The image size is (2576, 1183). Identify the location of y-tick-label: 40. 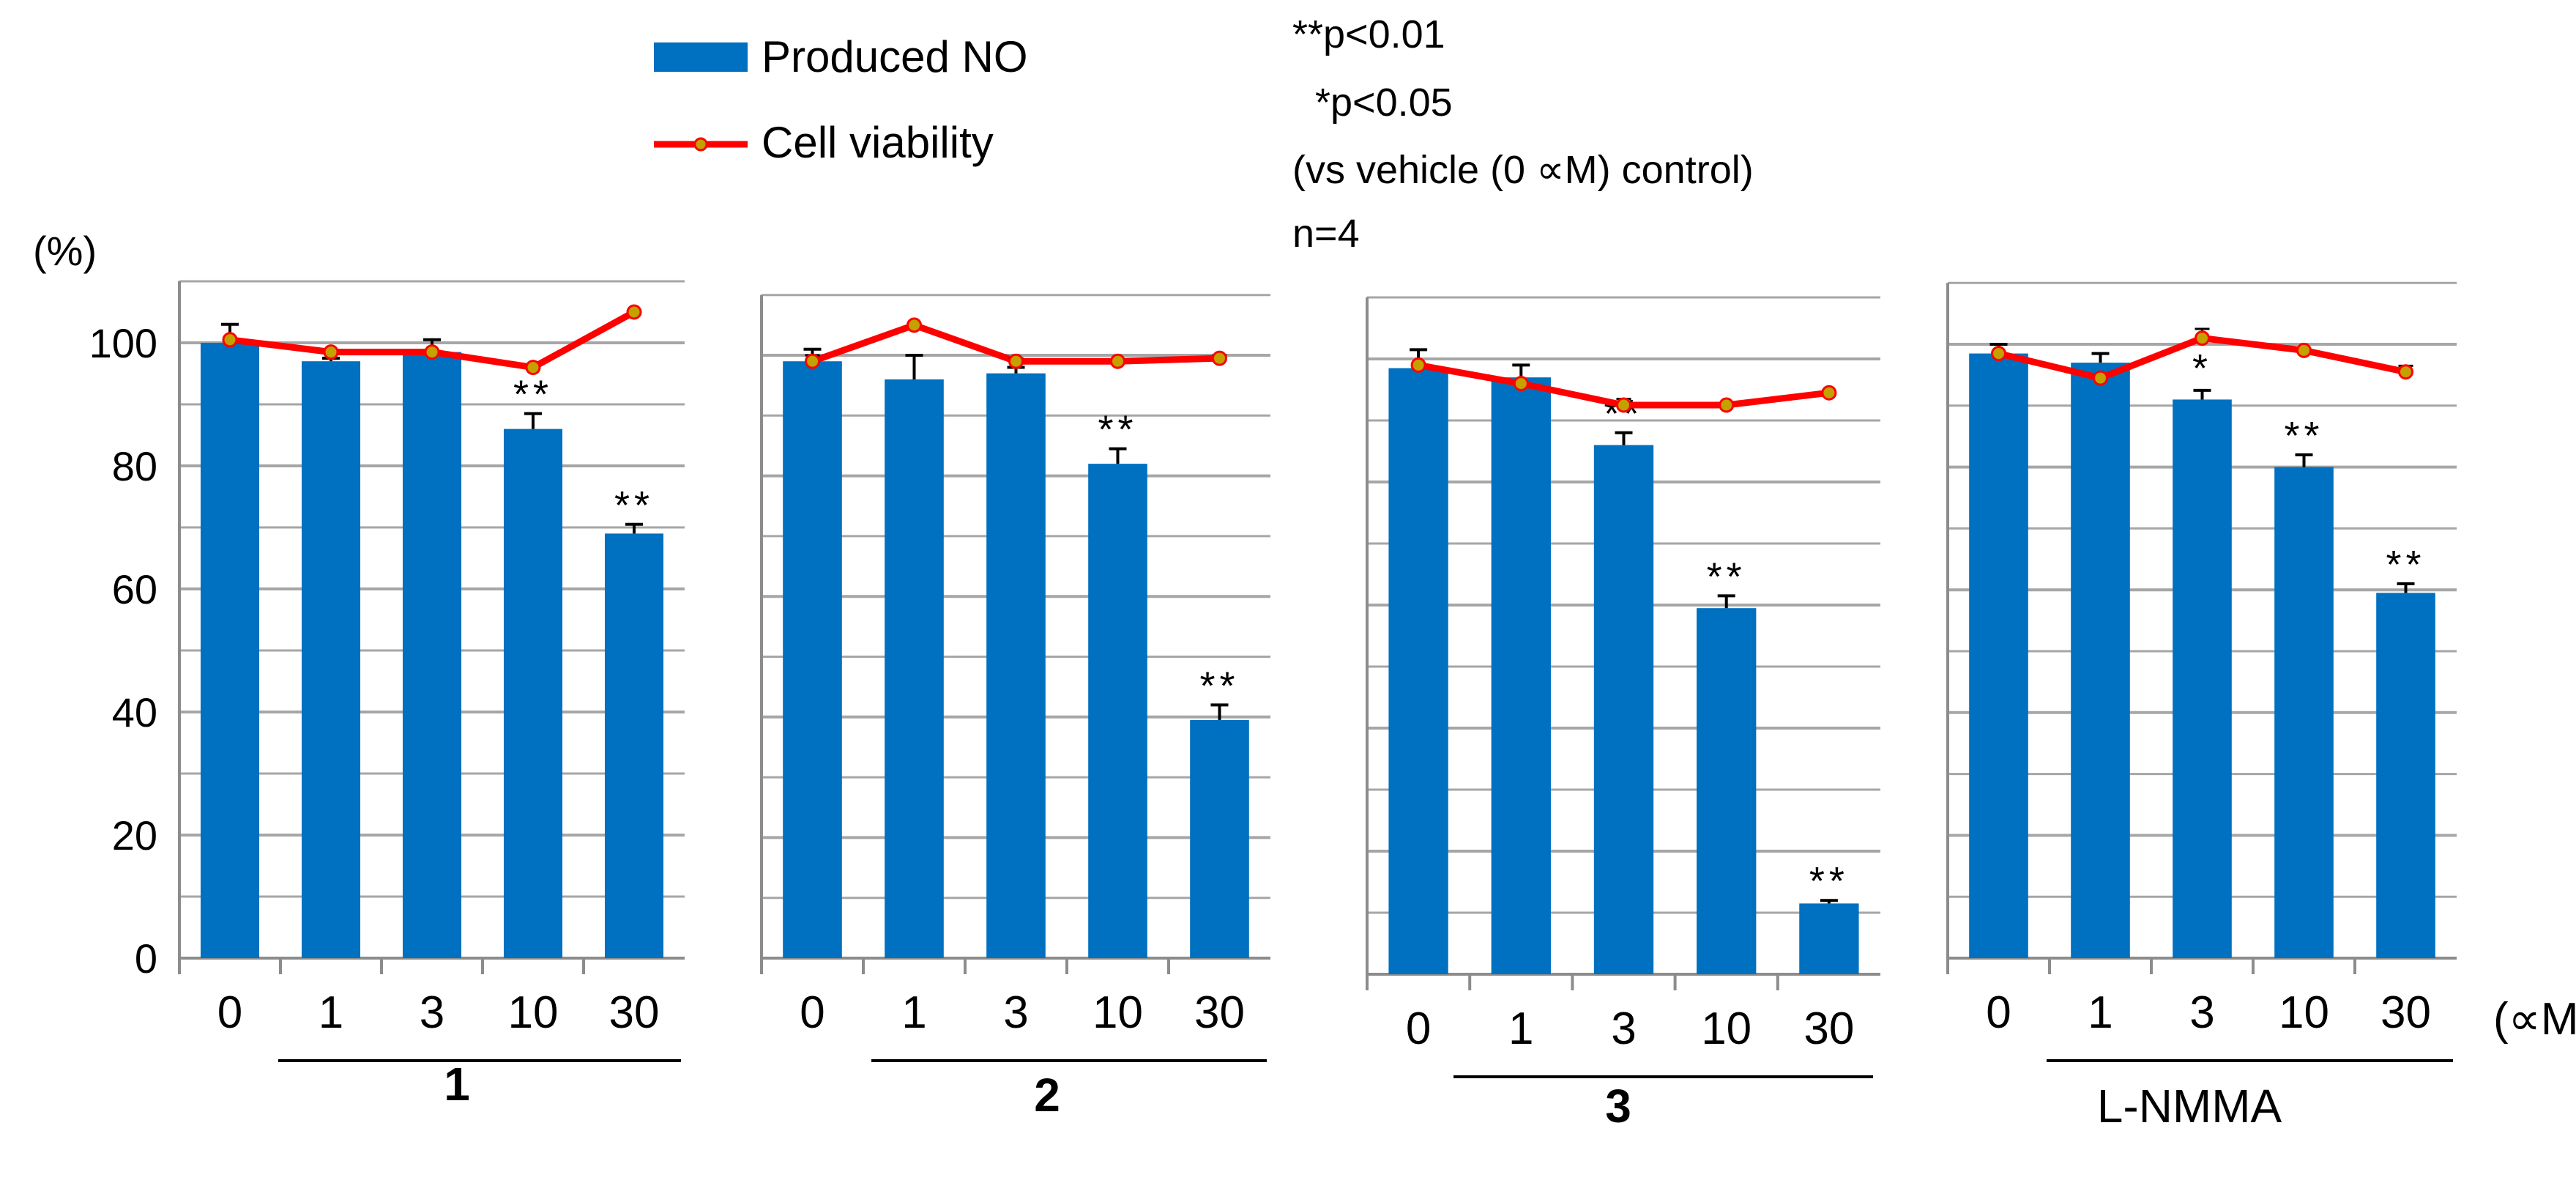
(134, 712).